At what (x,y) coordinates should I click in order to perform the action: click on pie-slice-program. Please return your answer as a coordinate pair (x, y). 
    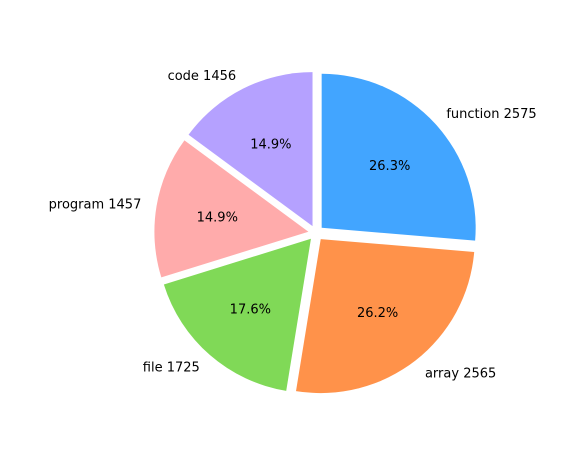
    Looking at the image, I should click on (231, 209).